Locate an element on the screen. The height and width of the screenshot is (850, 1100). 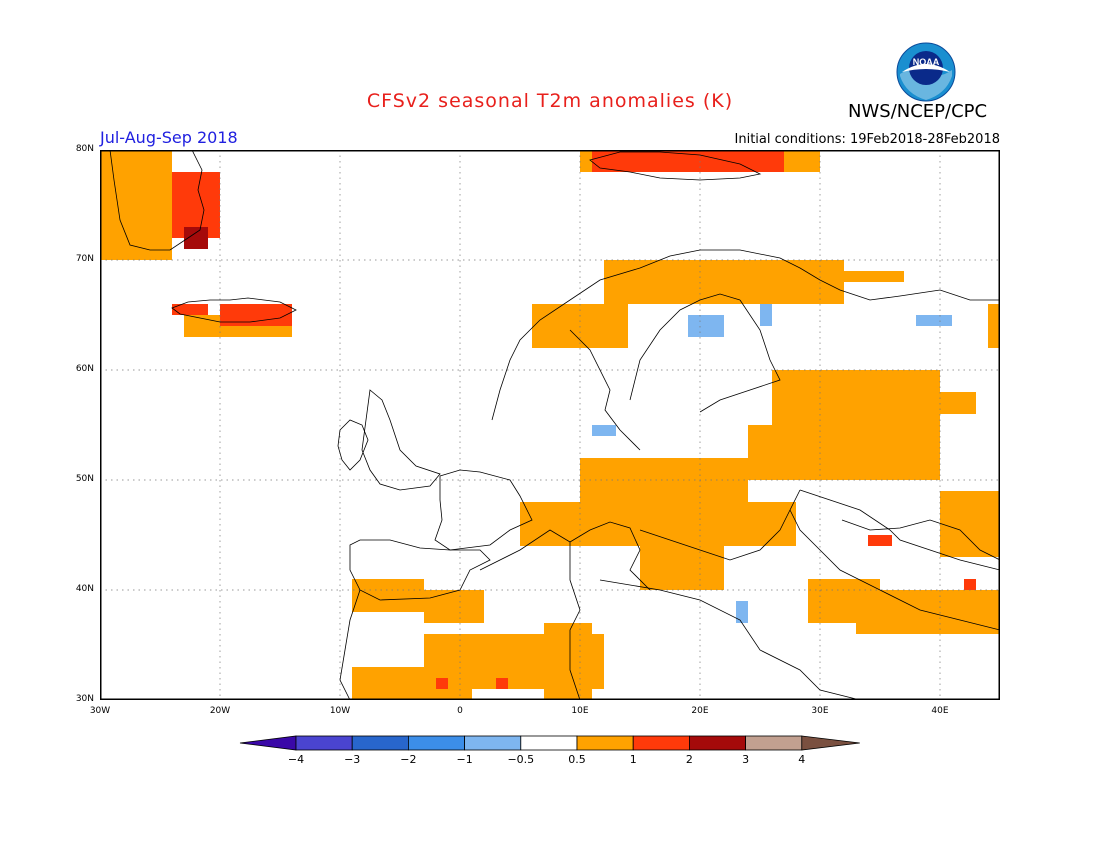
longitude-tick-label: 20E is located at coordinates (700, 711).